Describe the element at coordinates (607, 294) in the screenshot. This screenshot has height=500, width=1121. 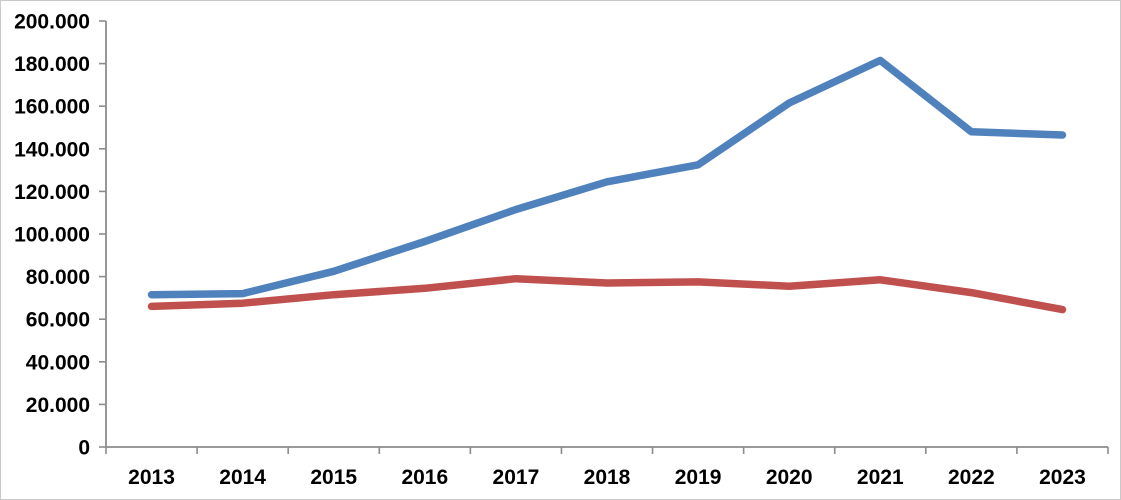
I see `red-series-line` at that location.